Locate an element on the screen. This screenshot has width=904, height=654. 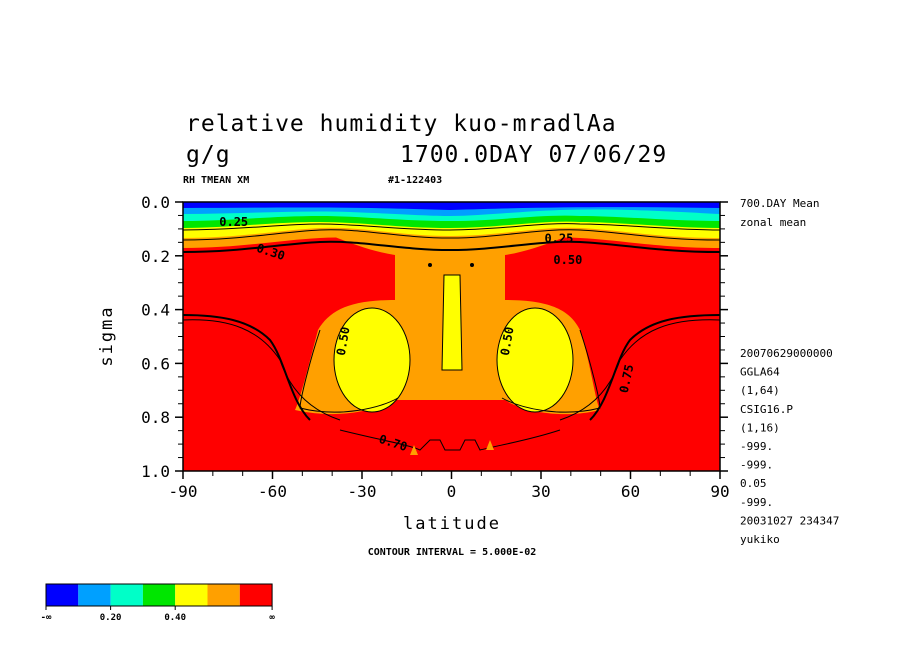
colorbar-label: 0.20 is located at coordinates (111, 618).